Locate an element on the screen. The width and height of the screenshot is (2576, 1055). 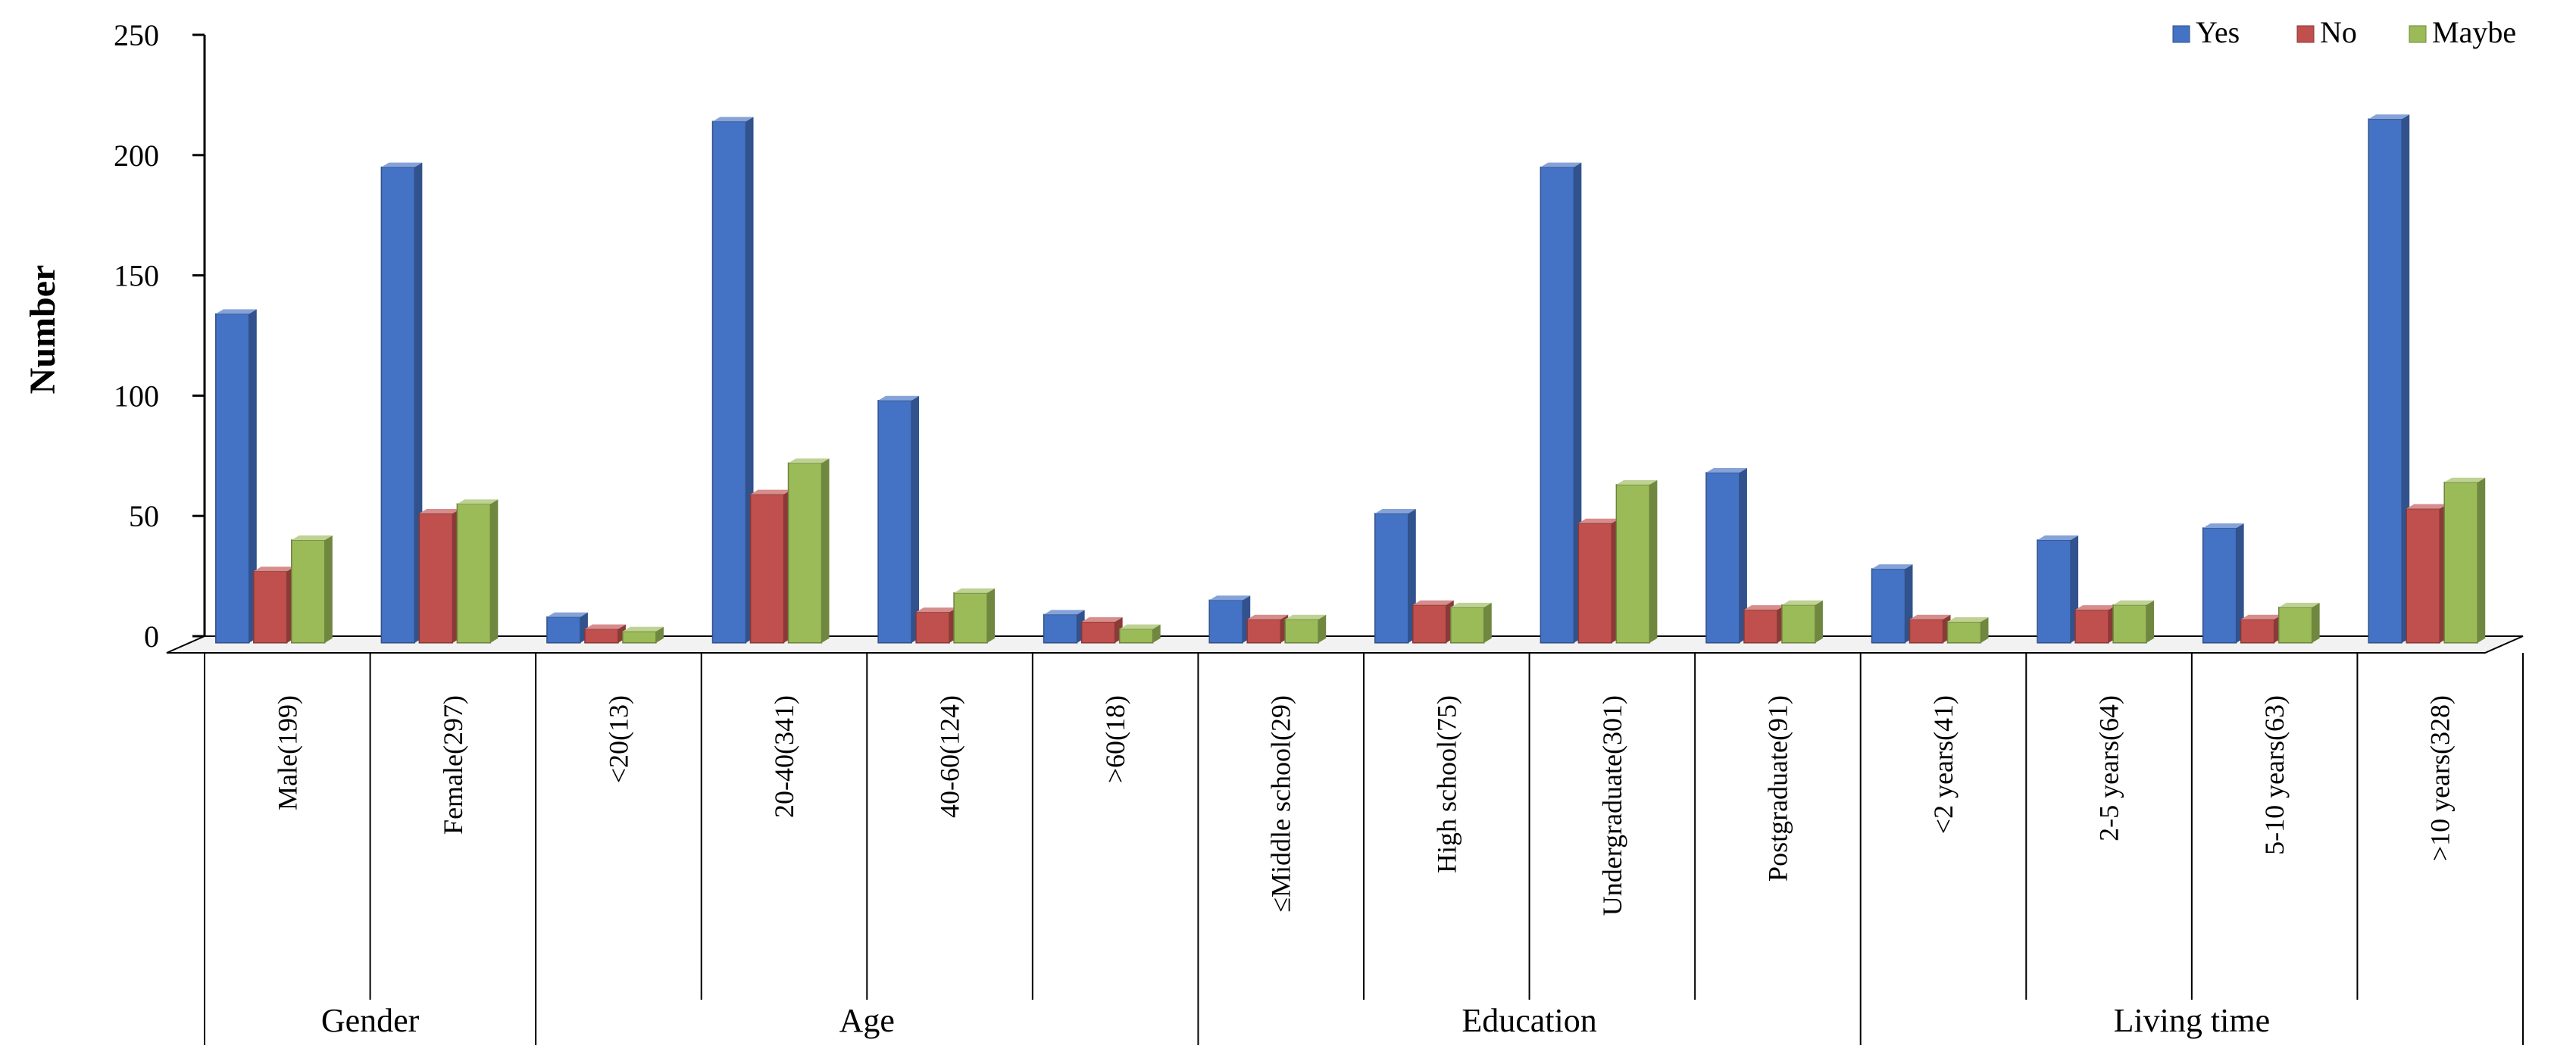
x-tick-label: Postgraduate(91) is located at coordinates (1777, 788).